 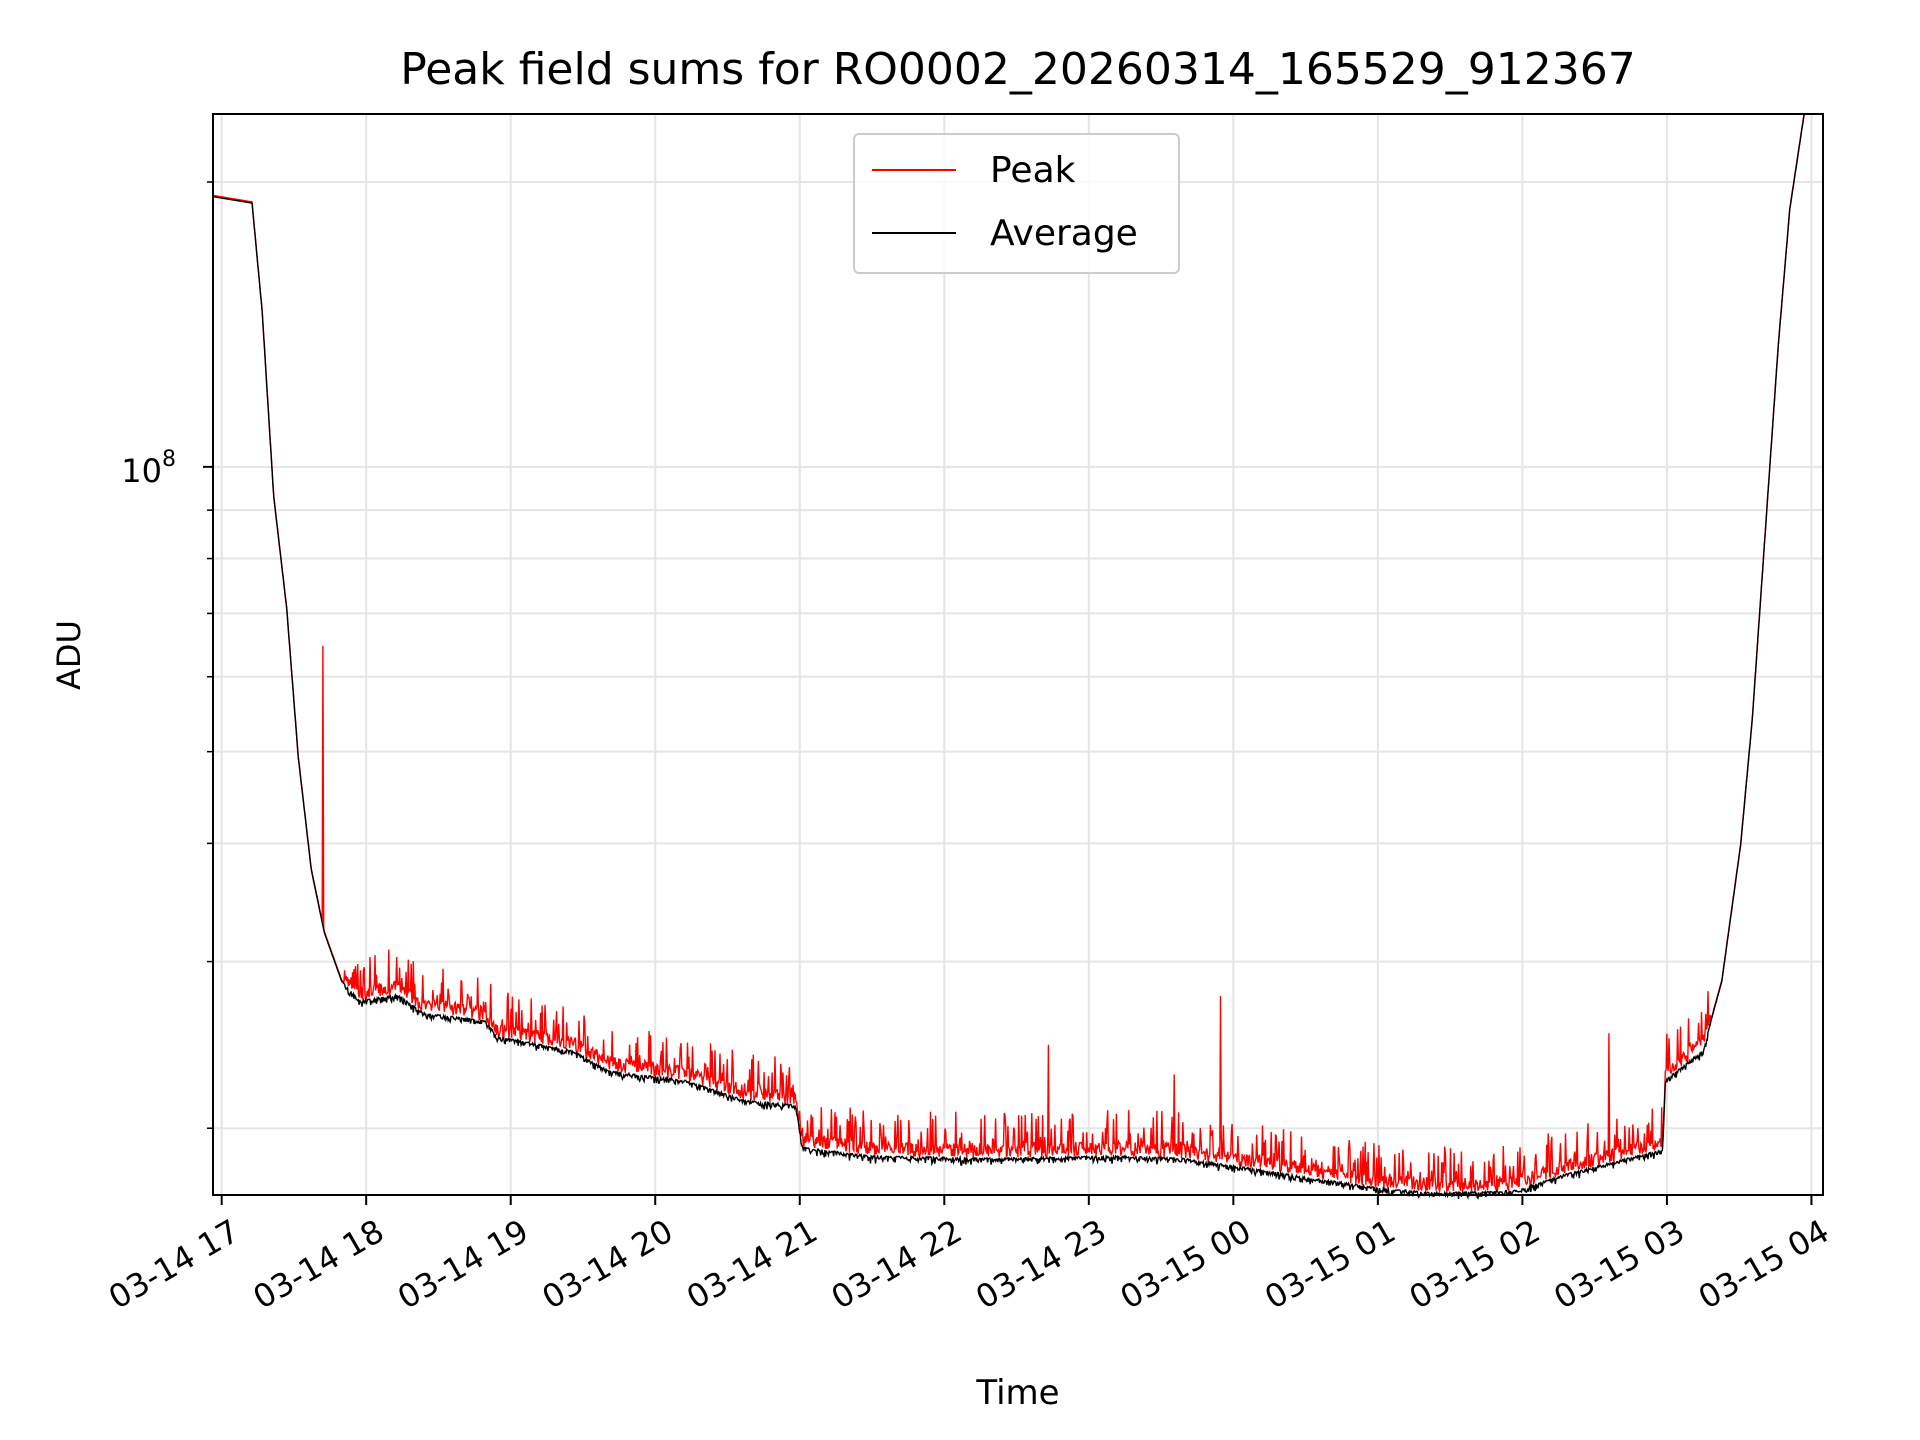 What do you see at coordinates (141, 471) in the screenshot?
I see `y-tick-base: 10` at bounding box center [141, 471].